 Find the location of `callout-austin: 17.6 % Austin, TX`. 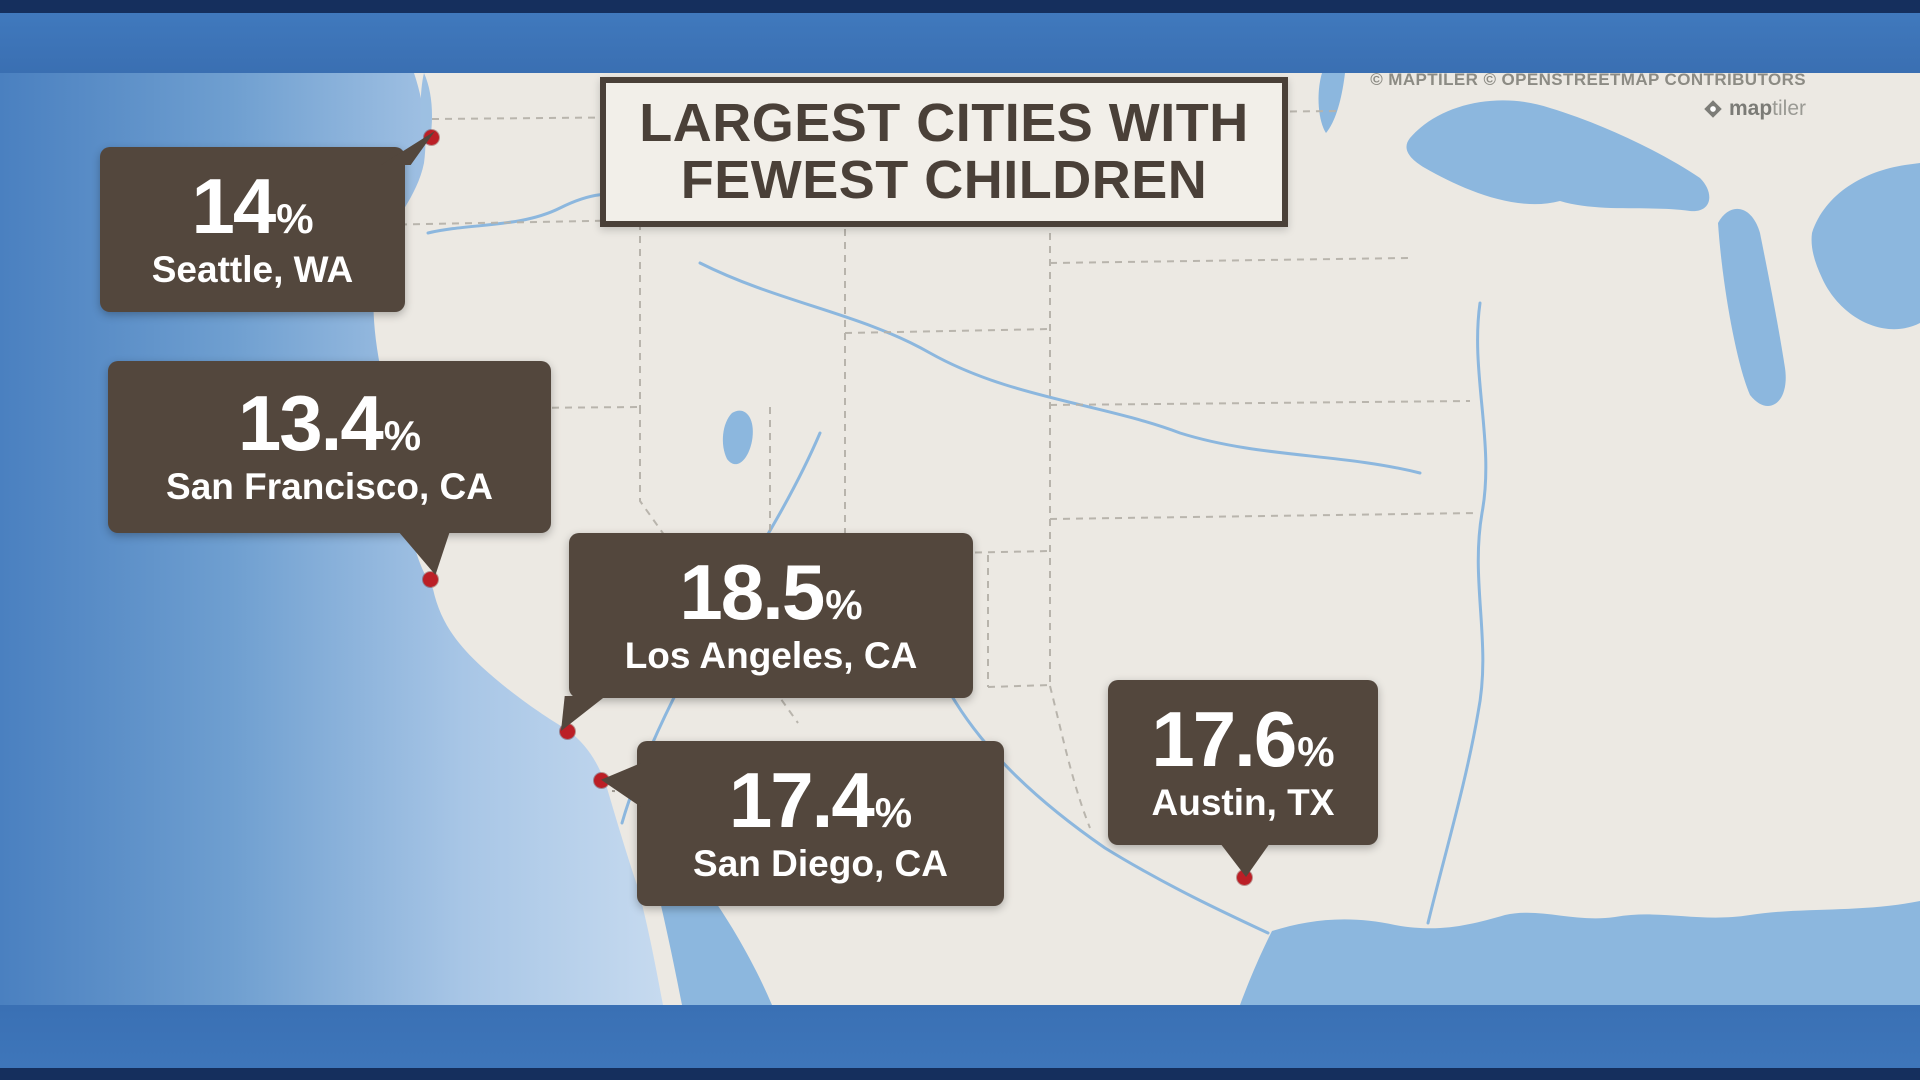

callout-austin: 17.6 % Austin, TX is located at coordinates (1243, 778).